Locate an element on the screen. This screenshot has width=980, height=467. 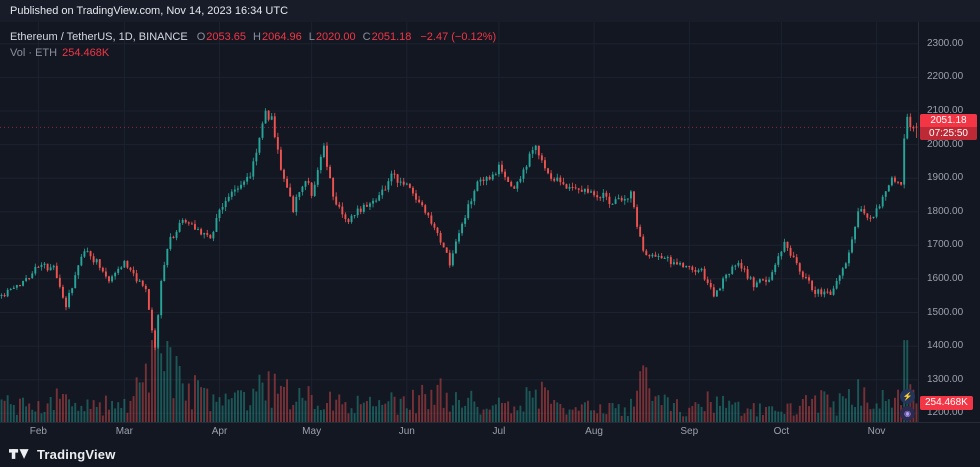
price-tick-label: 1900.00 is located at coordinates (945, 178).